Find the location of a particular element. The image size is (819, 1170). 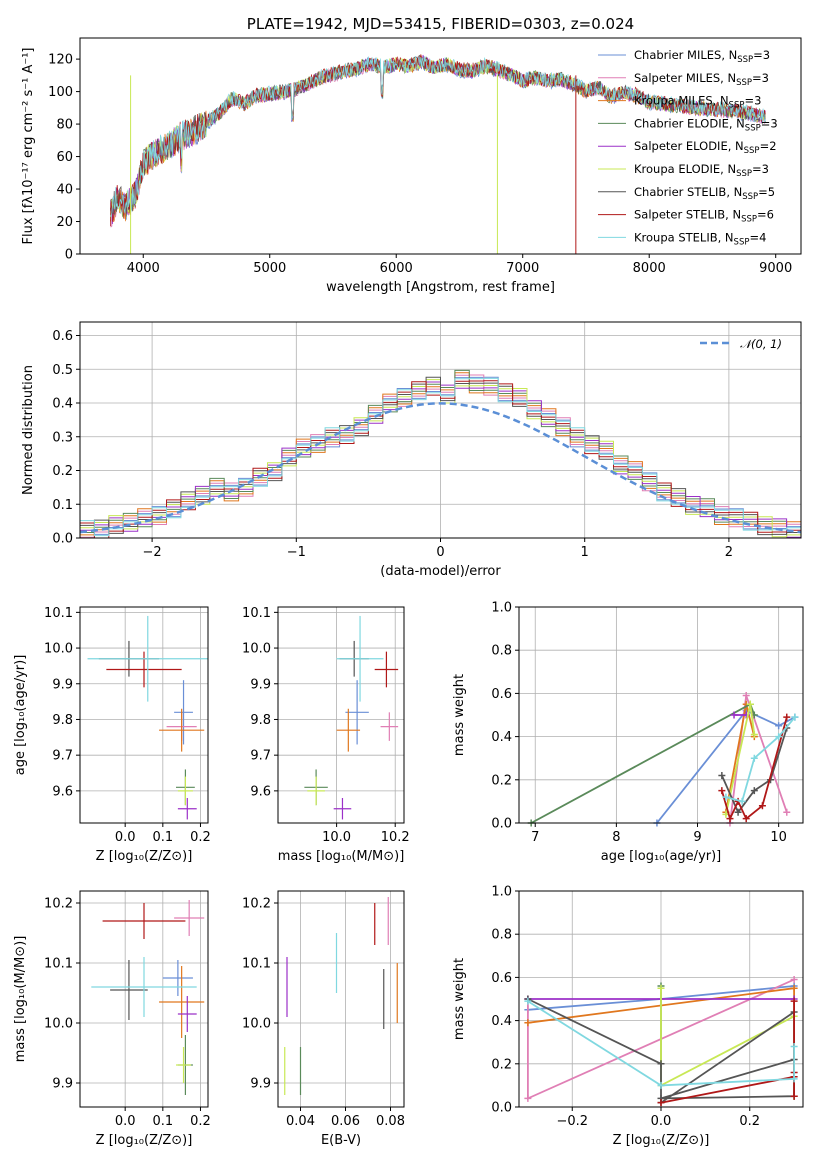

age_vs_Z-ytick-label-2: 9.8 is located at coordinates (62, 720).